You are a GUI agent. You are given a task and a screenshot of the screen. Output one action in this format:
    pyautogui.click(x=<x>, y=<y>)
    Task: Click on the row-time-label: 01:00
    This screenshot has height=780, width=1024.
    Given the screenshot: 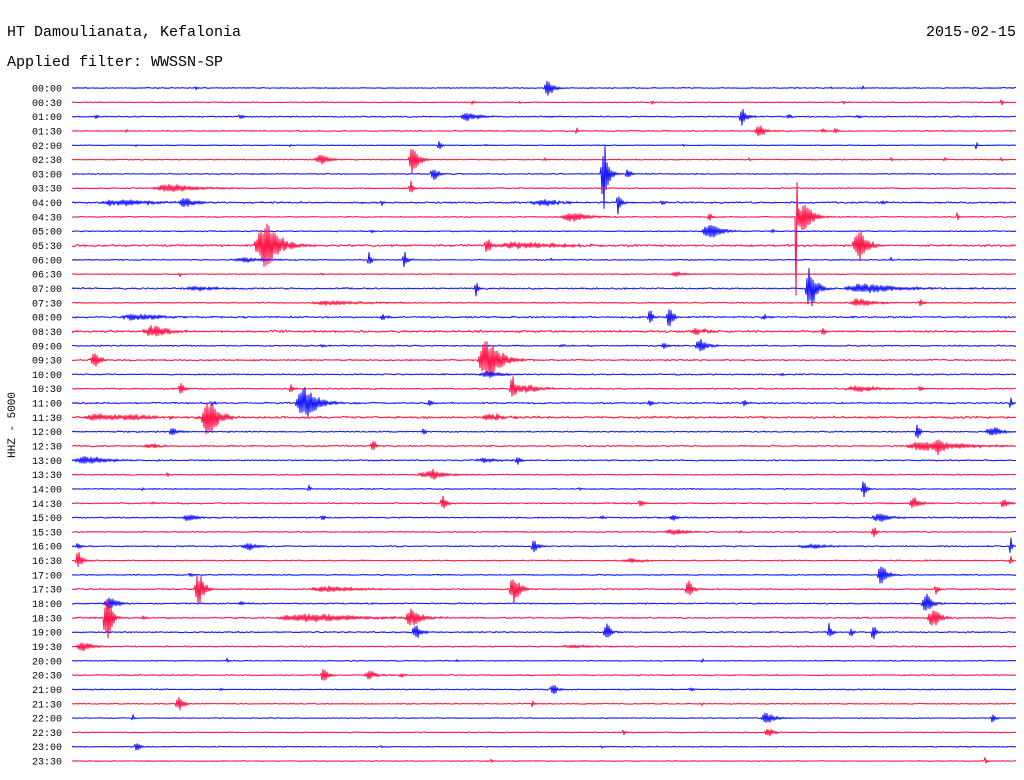 What is the action you would take?
    pyautogui.click(x=47, y=118)
    